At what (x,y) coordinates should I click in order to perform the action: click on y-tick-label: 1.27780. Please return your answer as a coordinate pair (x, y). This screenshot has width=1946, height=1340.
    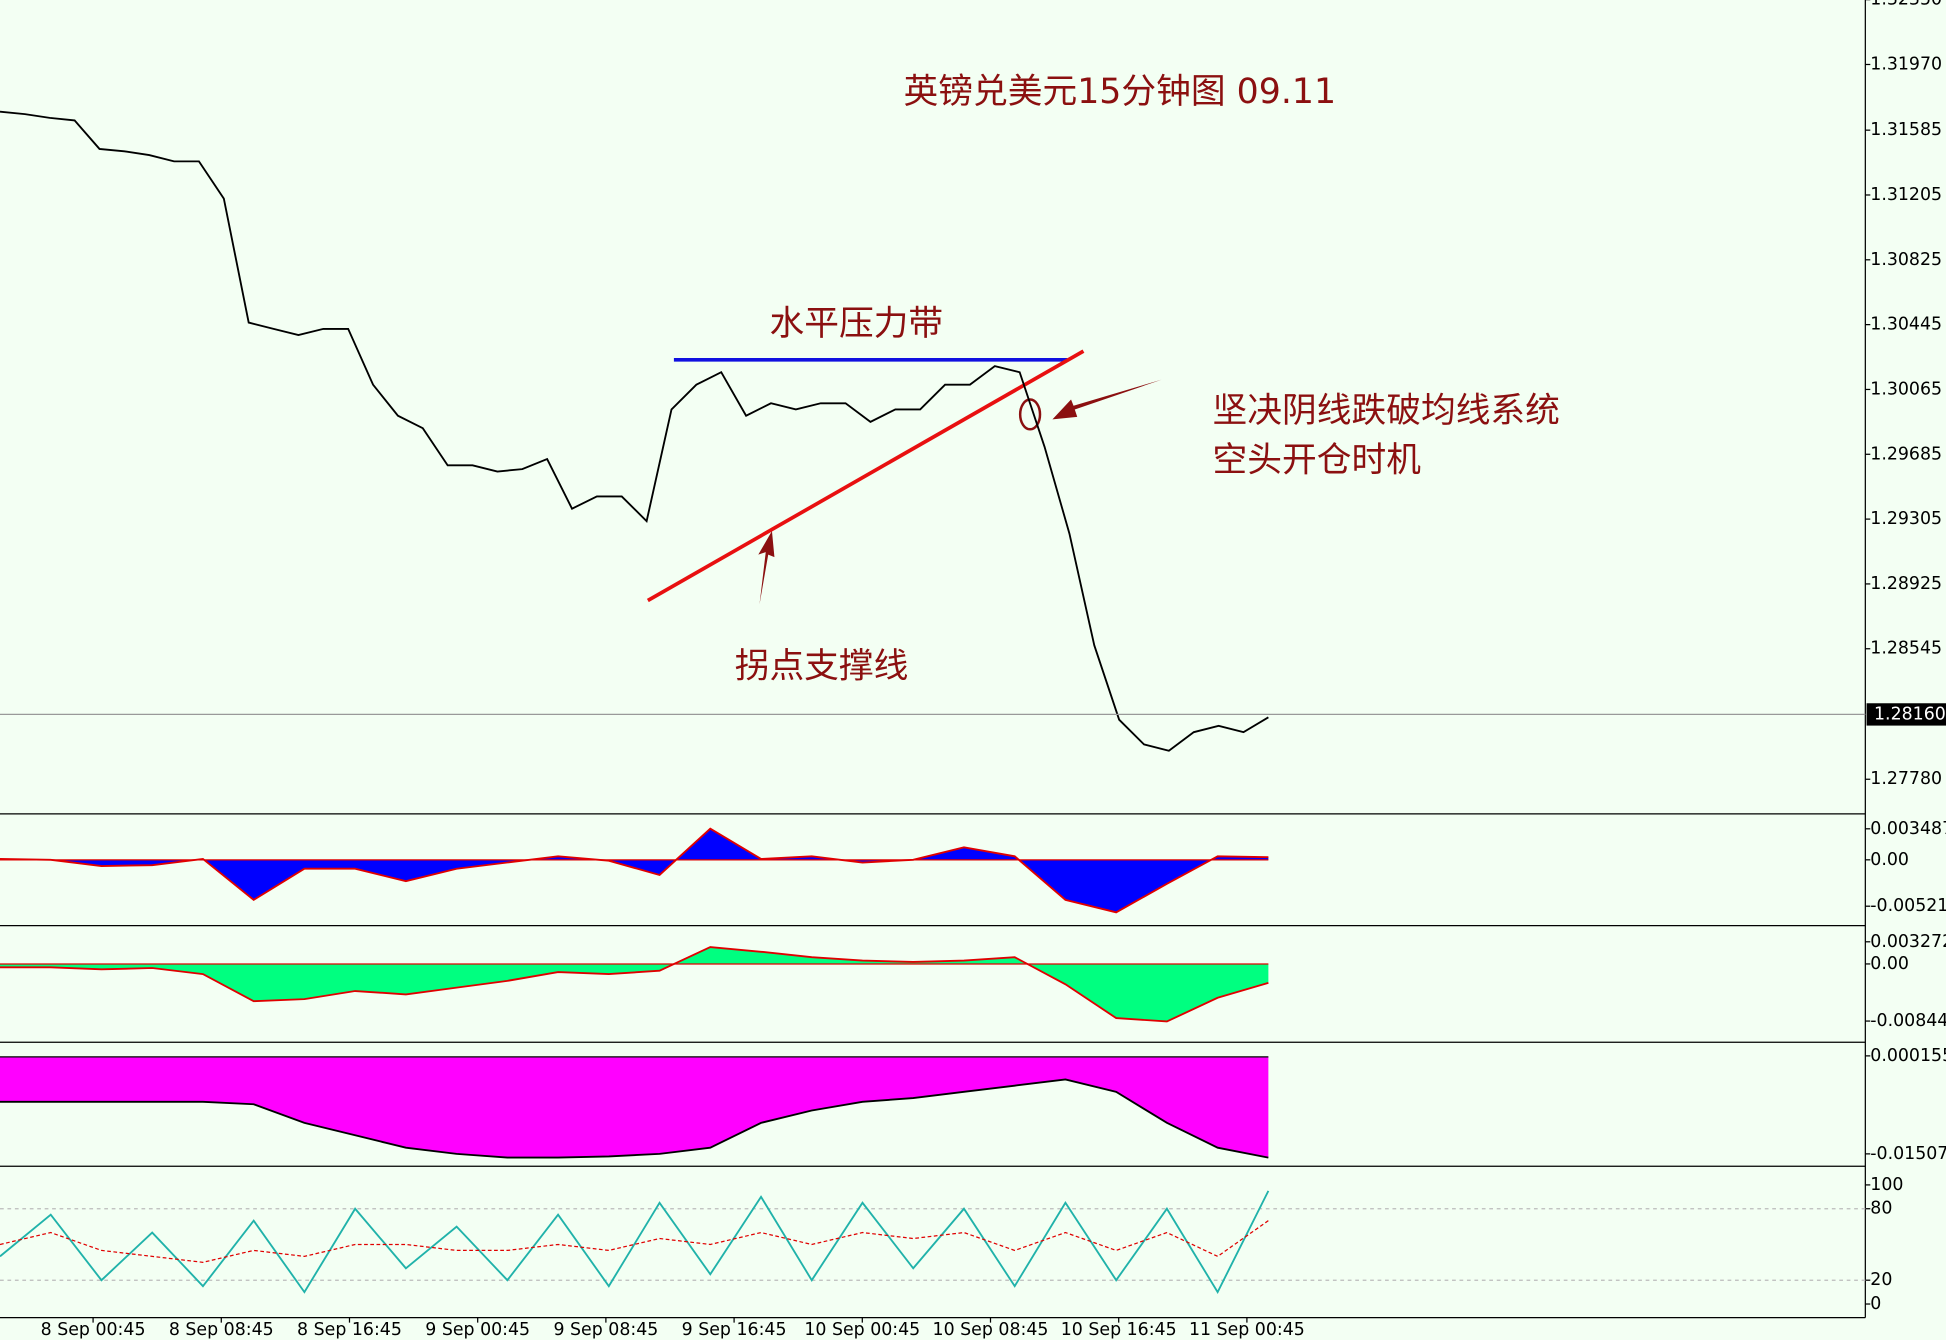
    Looking at the image, I should click on (1906, 779).